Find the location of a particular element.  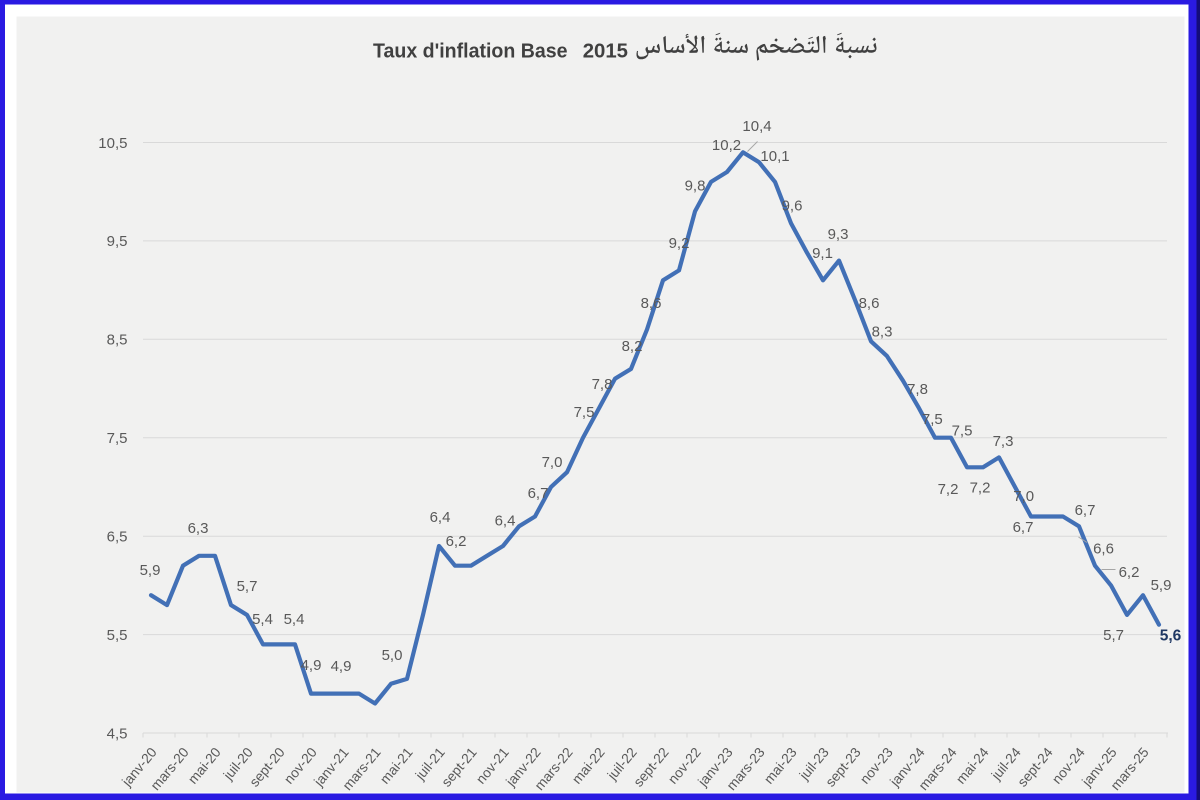

svg-text: 9,3 is located at coordinates (838, 234).